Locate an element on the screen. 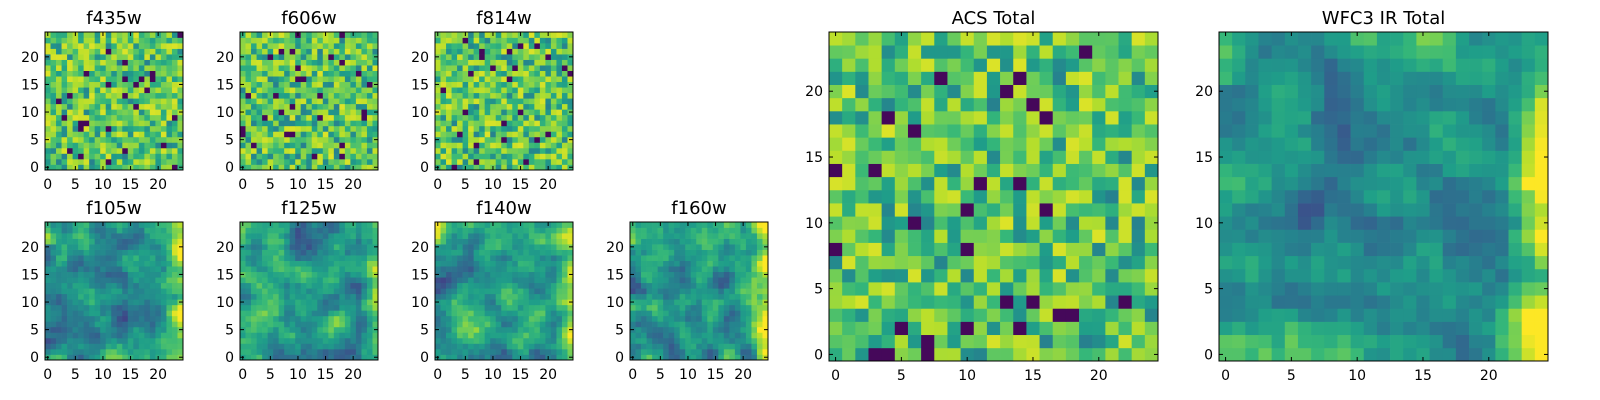 This screenshot has width=1600, height=400. axes-frame is located at coordinates (114, 291).